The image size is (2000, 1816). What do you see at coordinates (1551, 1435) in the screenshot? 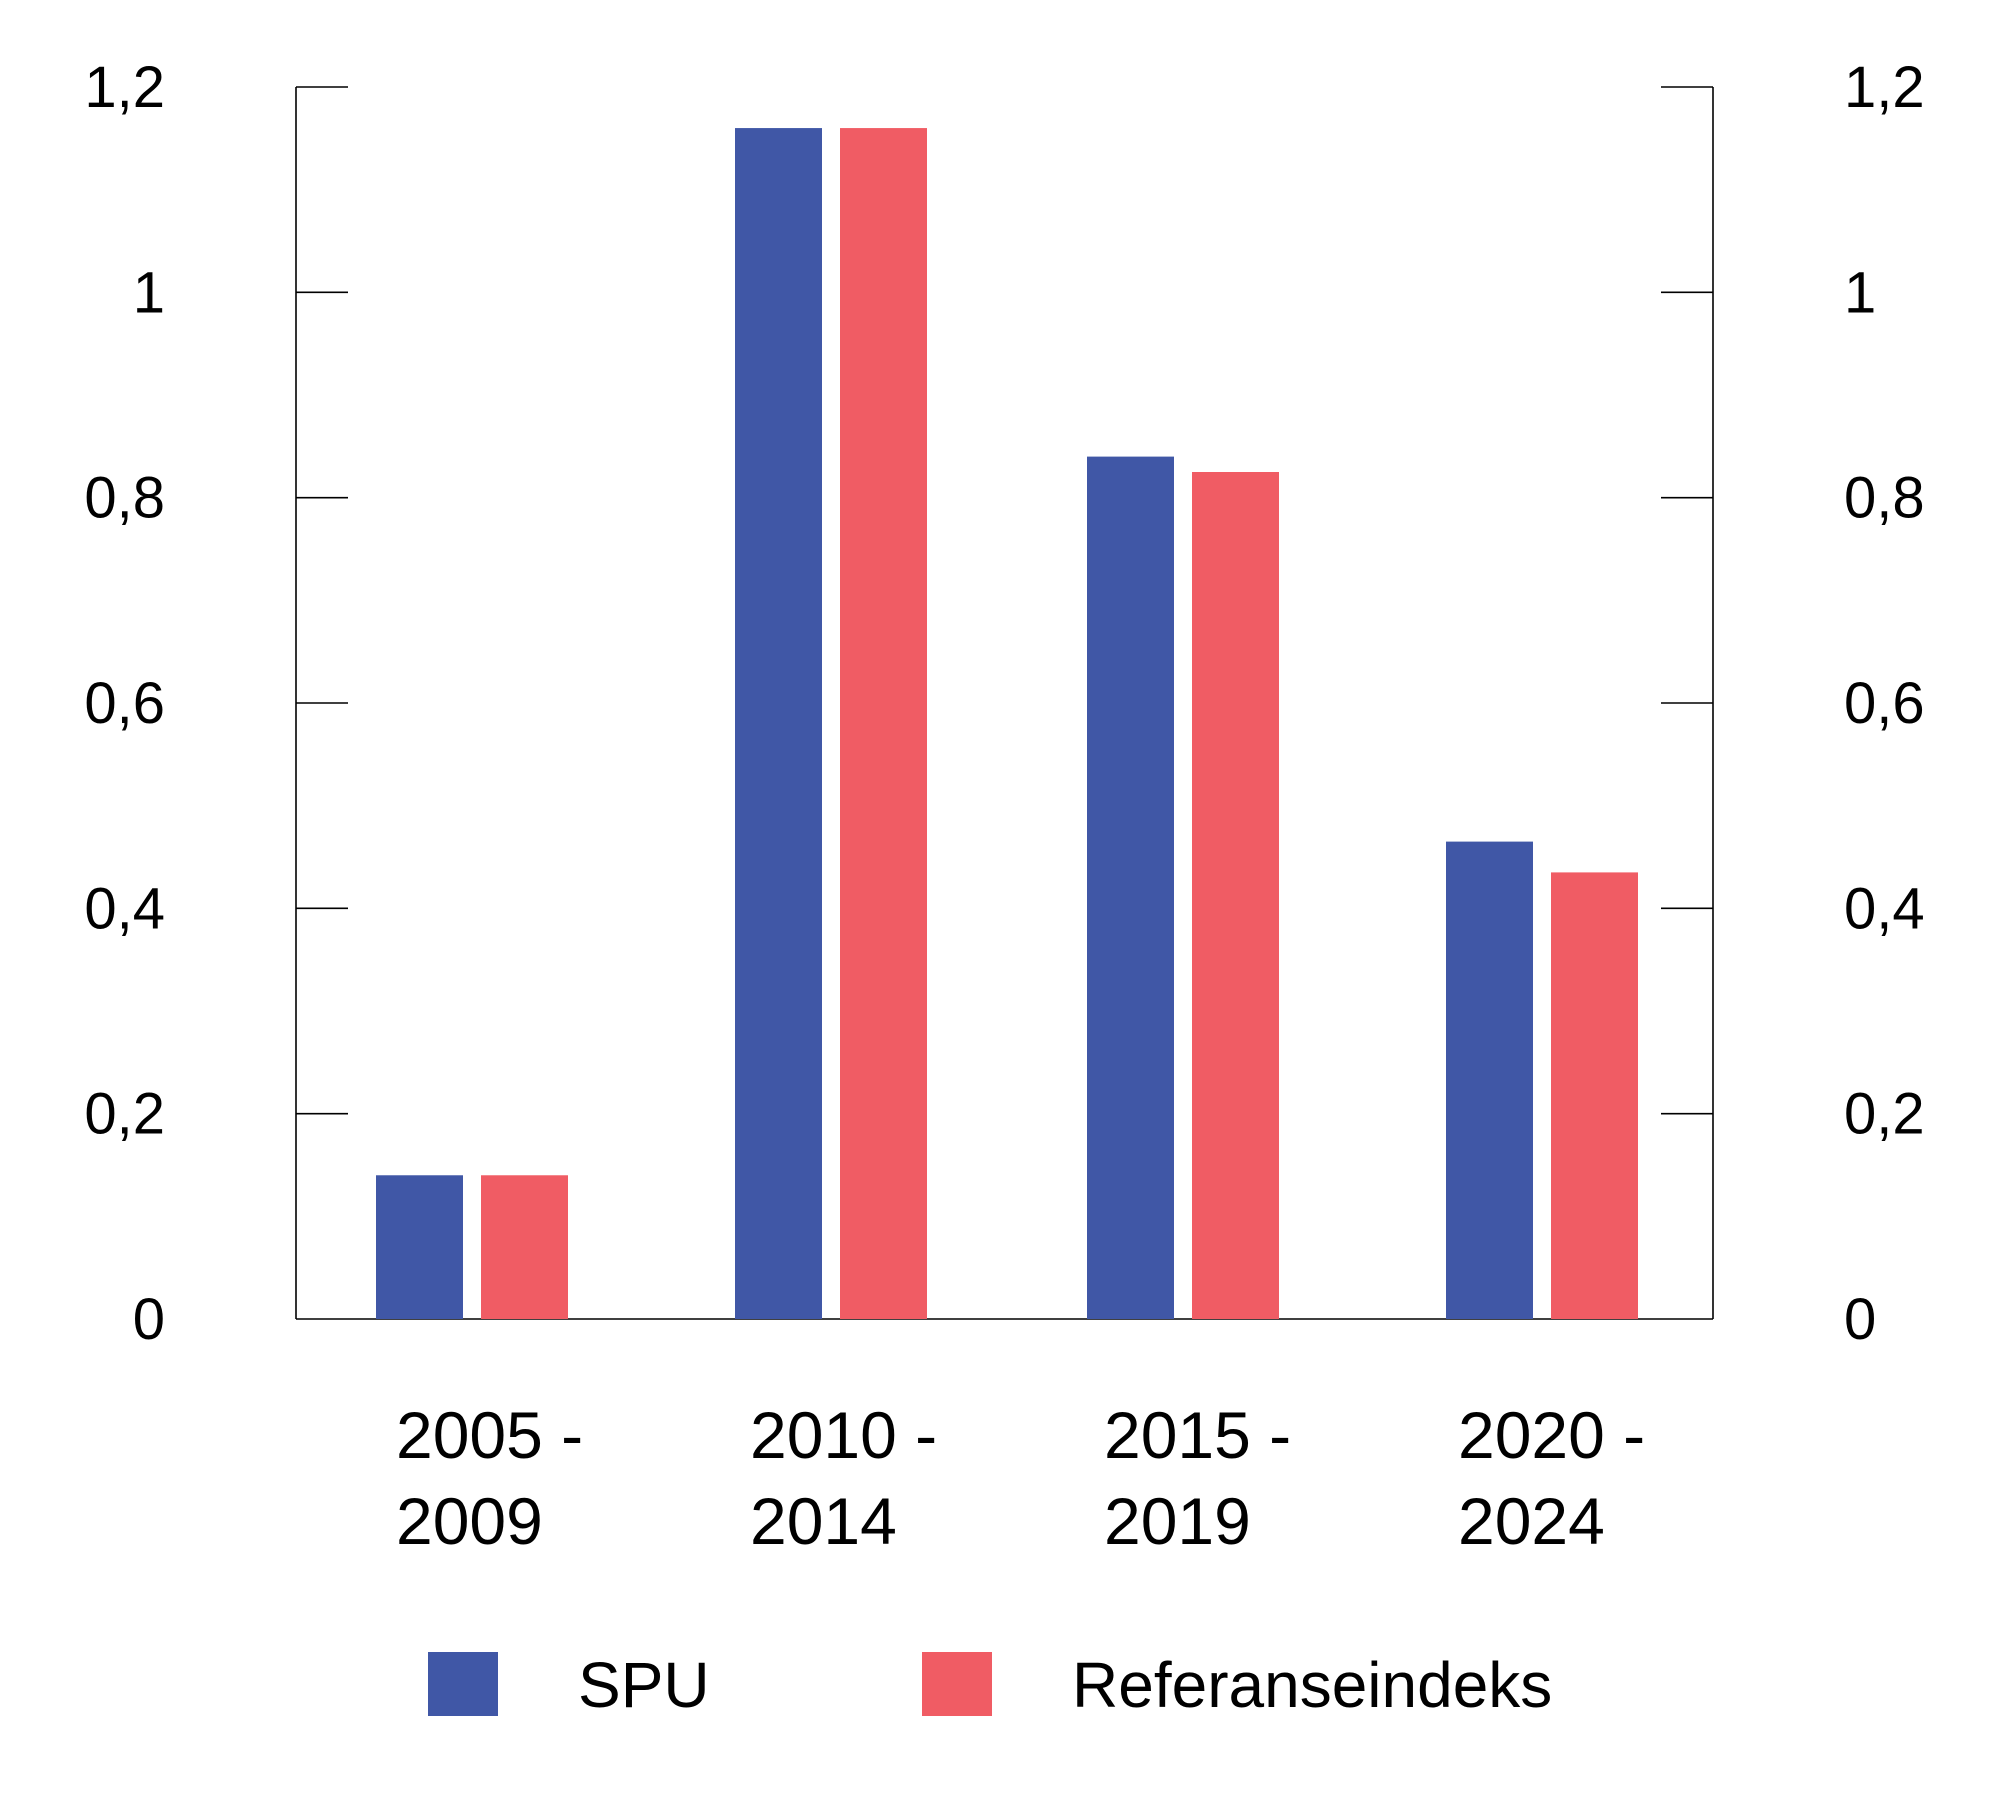
I see `x-category-label-line: 2020 -` at bounding box center [1551, 1435].